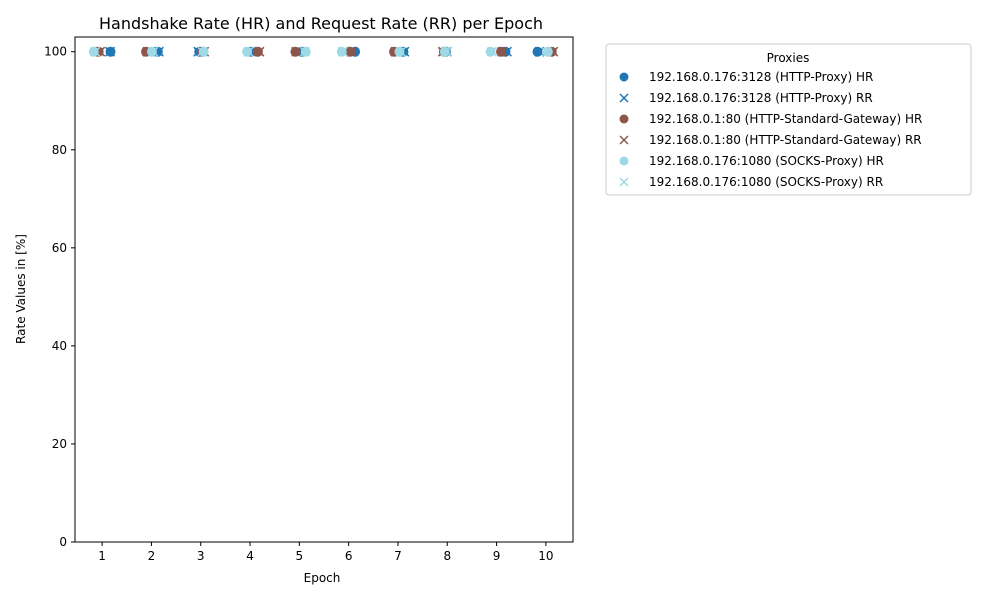 The image size is (1000, 600). What do you see at coordinates (59, 248) in the screenshot?
I see `y-tick-label: 60` at bounding box center [59, 248].